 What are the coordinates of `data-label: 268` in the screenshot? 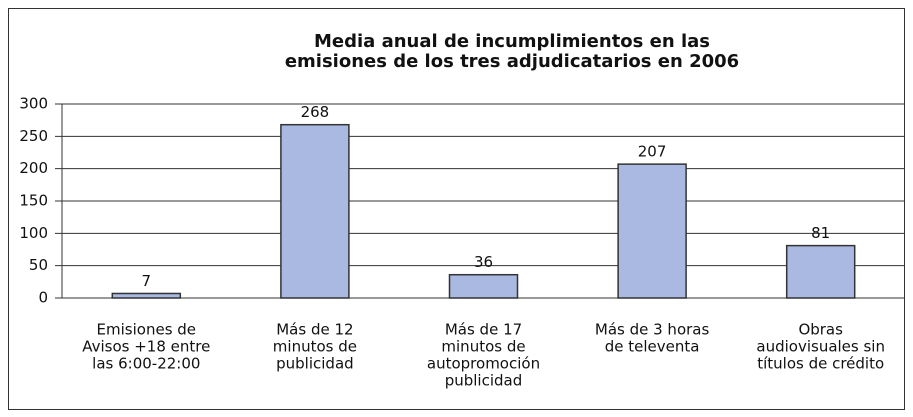 It's located at (315, 112).